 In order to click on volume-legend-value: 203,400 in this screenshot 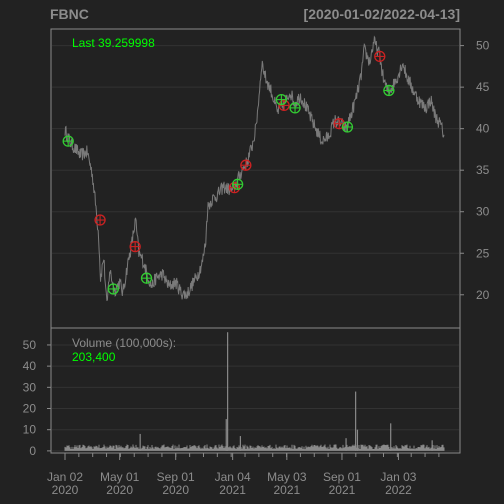, I will do `click(94, 357)`.